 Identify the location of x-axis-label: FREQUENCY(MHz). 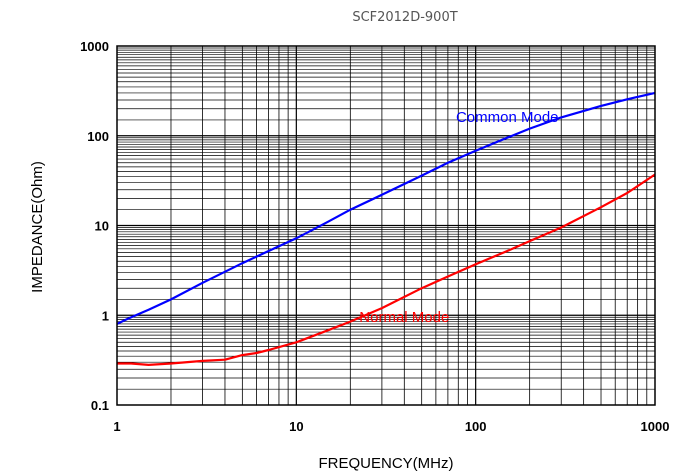
(386, 463).